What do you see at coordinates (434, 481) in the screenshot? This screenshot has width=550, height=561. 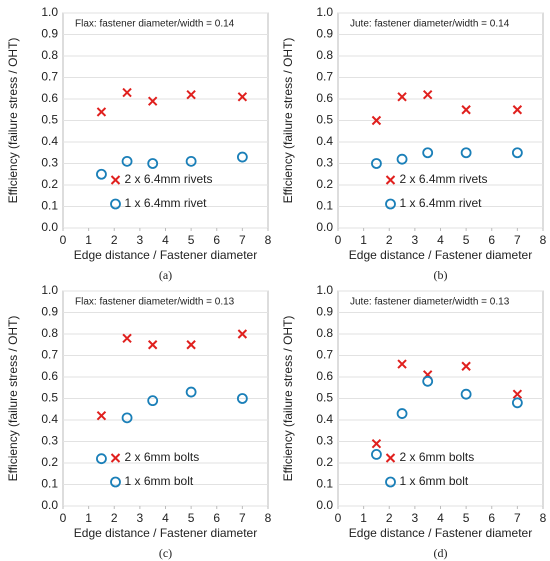 I see `legend-label: 1 x 6mm bolt` at bounding box center [434, 481].